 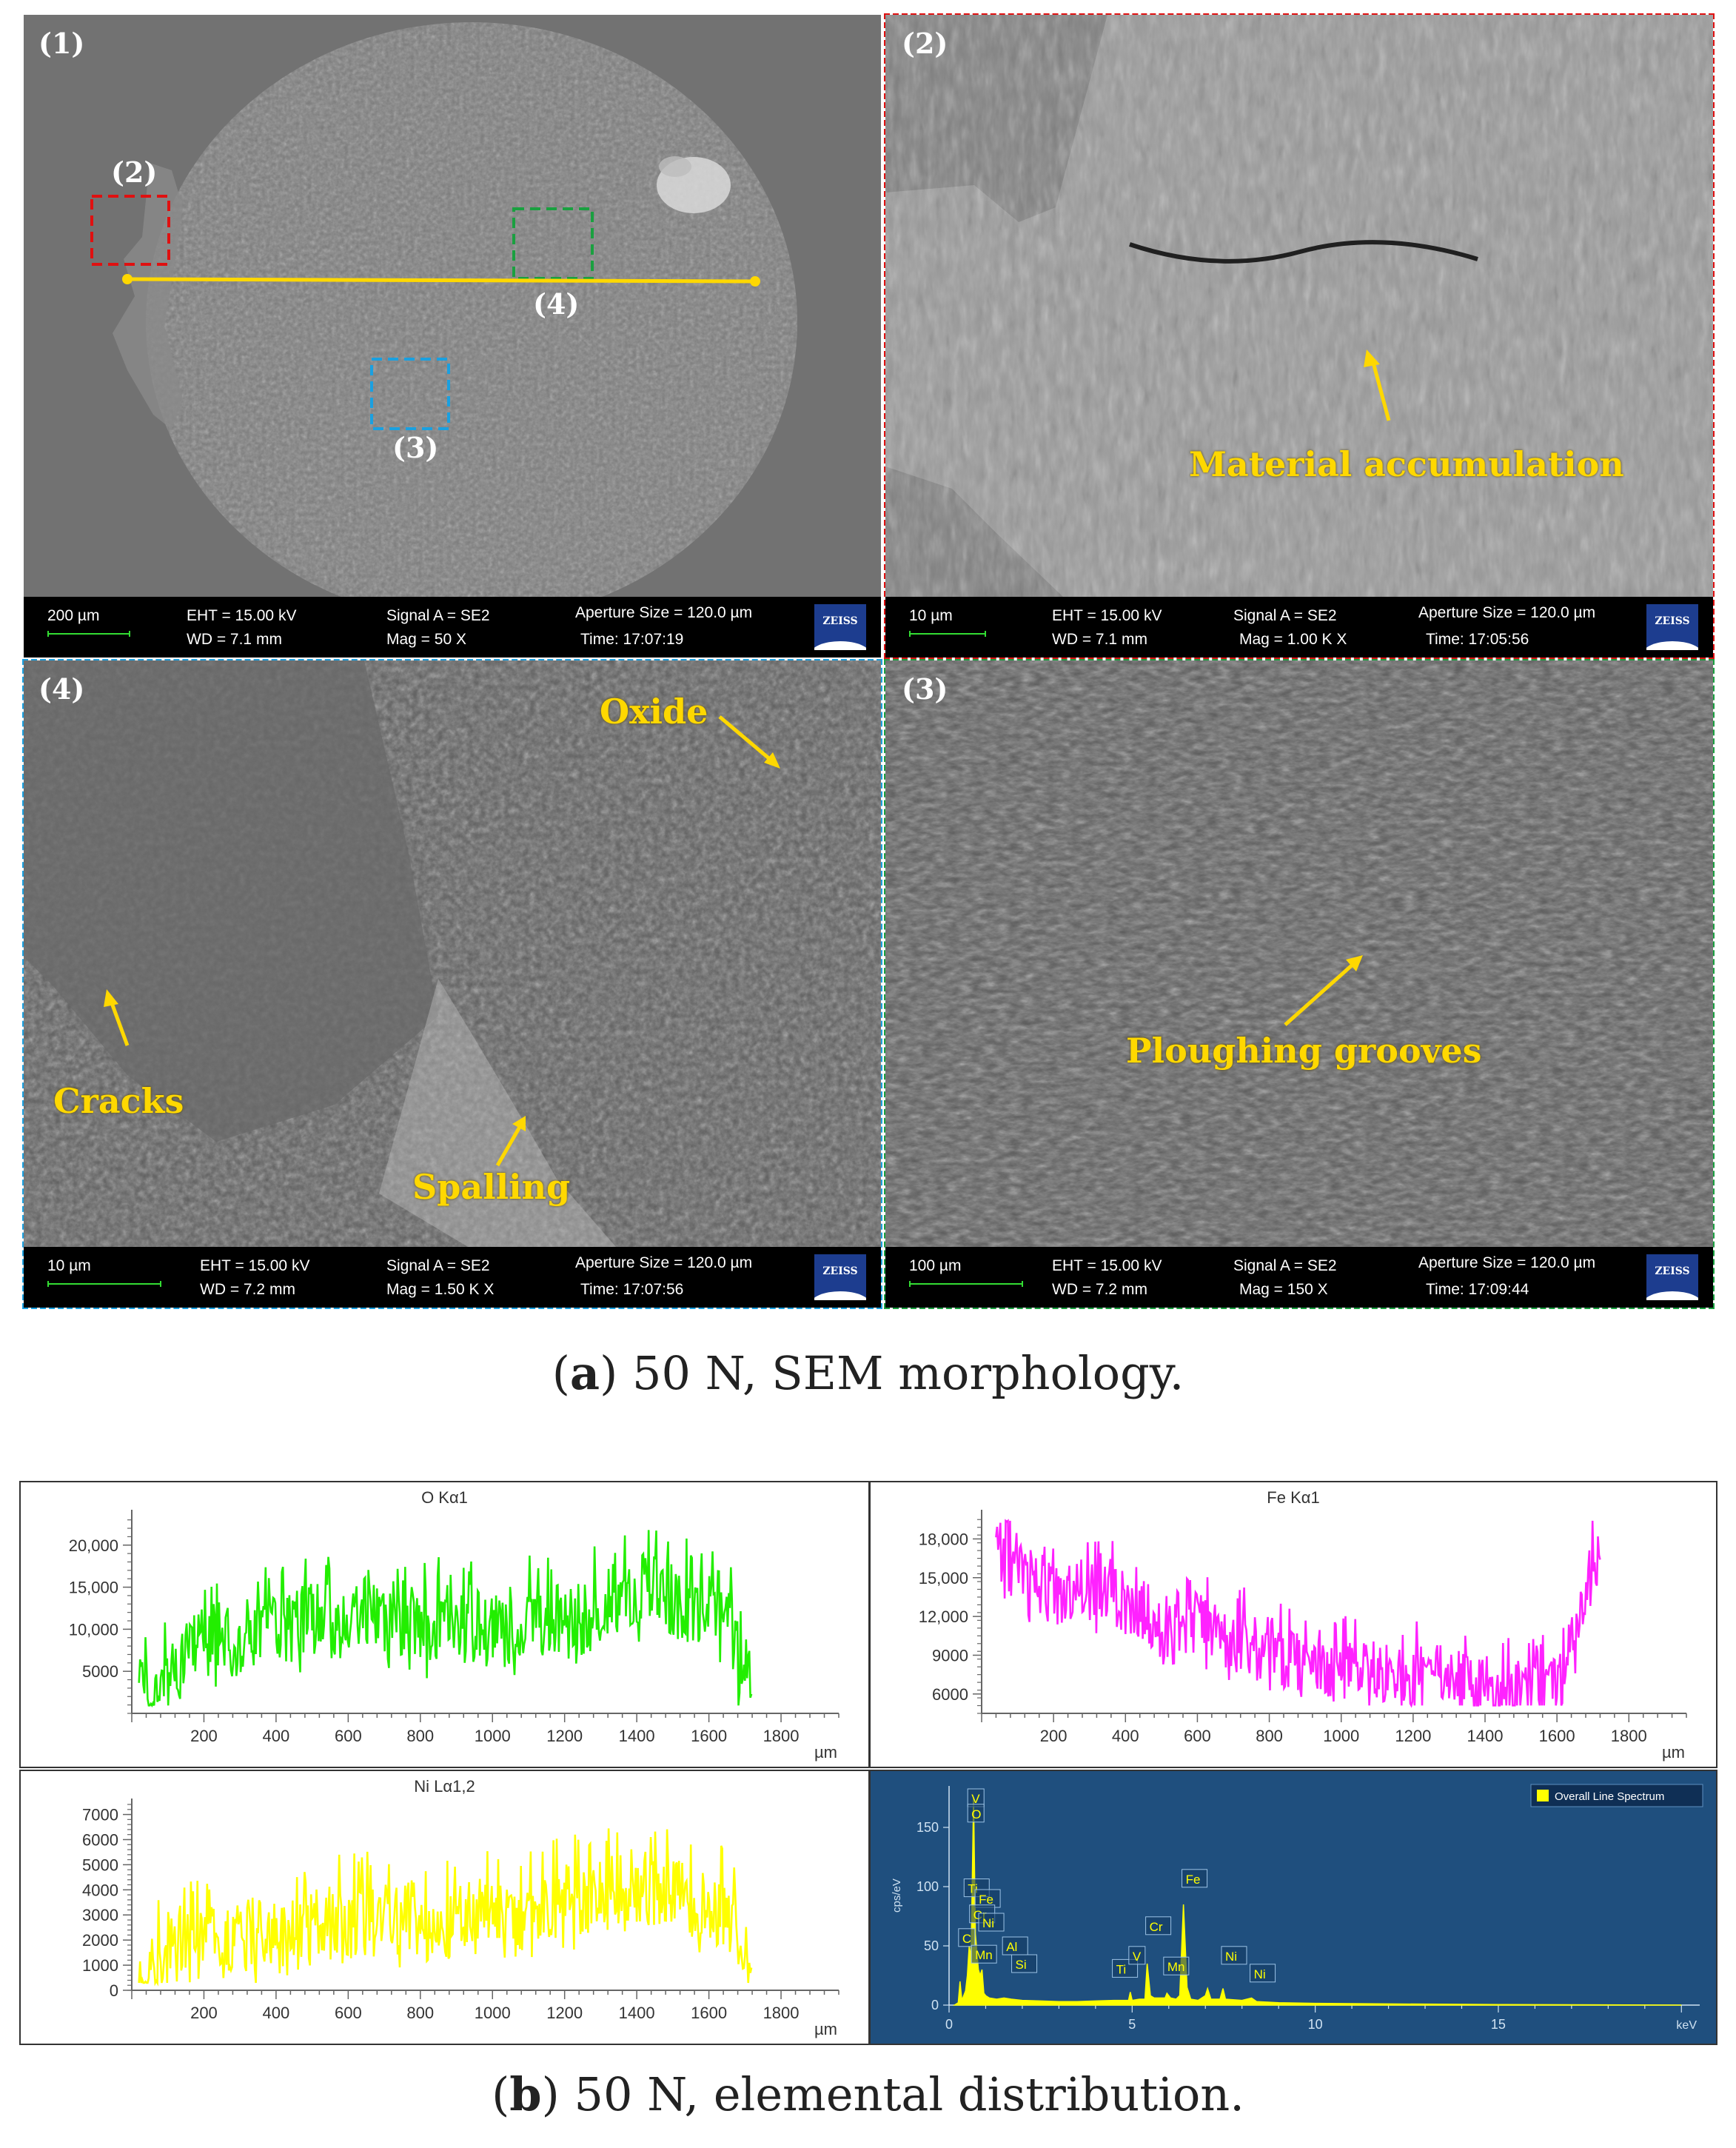 What do you see at coordinates (949, 2024) in the screenshot?
I see `x-tick-label: 0` at bounding box center [949, 2024].